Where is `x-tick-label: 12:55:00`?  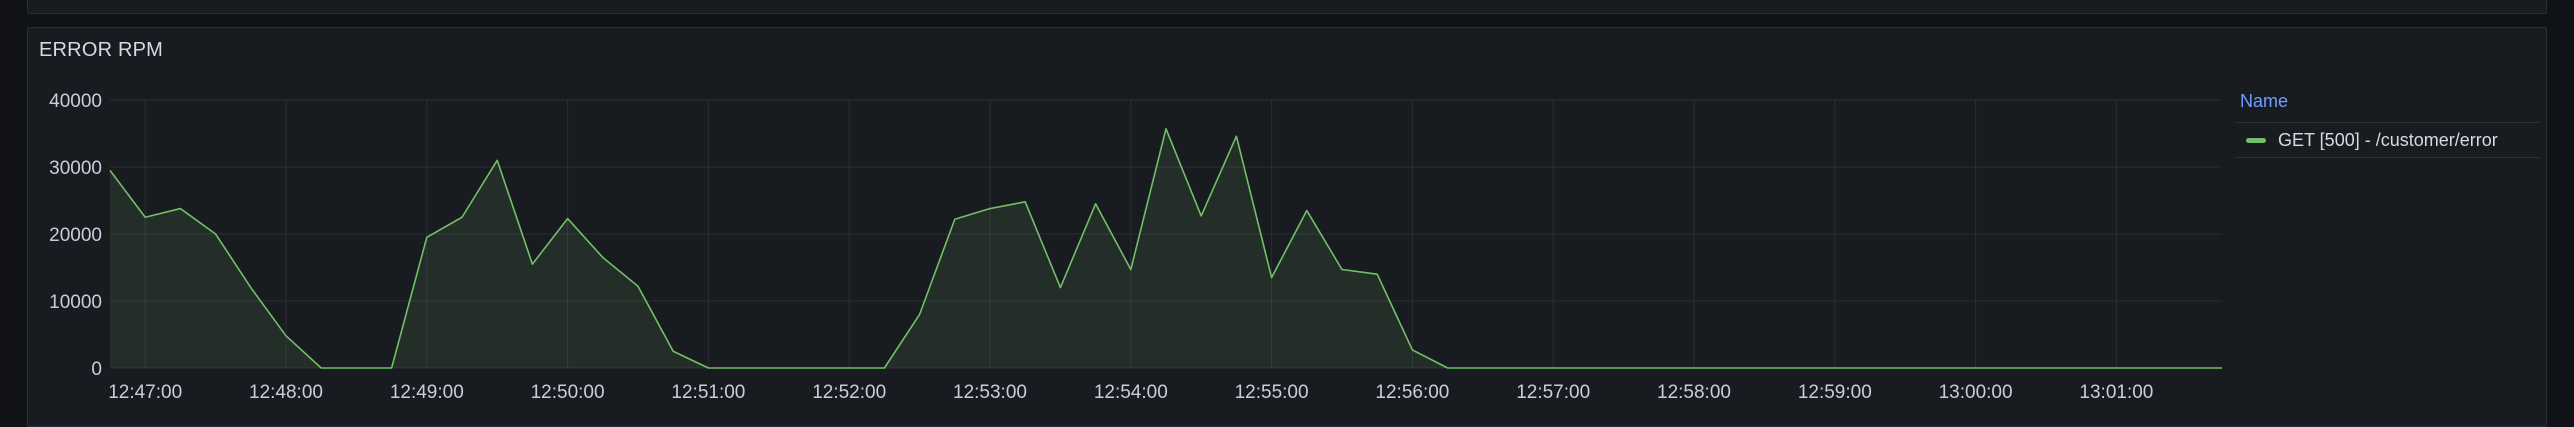 x-tick-label: 12:55:00 is located at coordinates (1272, 392).